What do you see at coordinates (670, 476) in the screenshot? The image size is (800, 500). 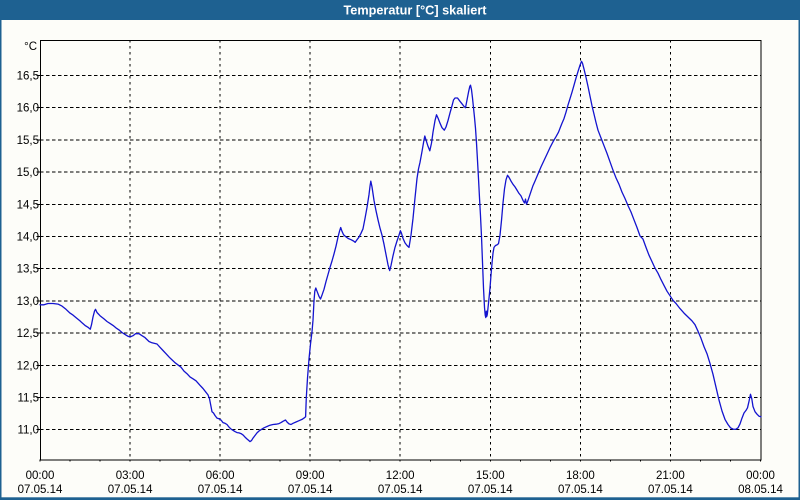 I see `svg-text: 21:00` at bounding box center [670, 476].